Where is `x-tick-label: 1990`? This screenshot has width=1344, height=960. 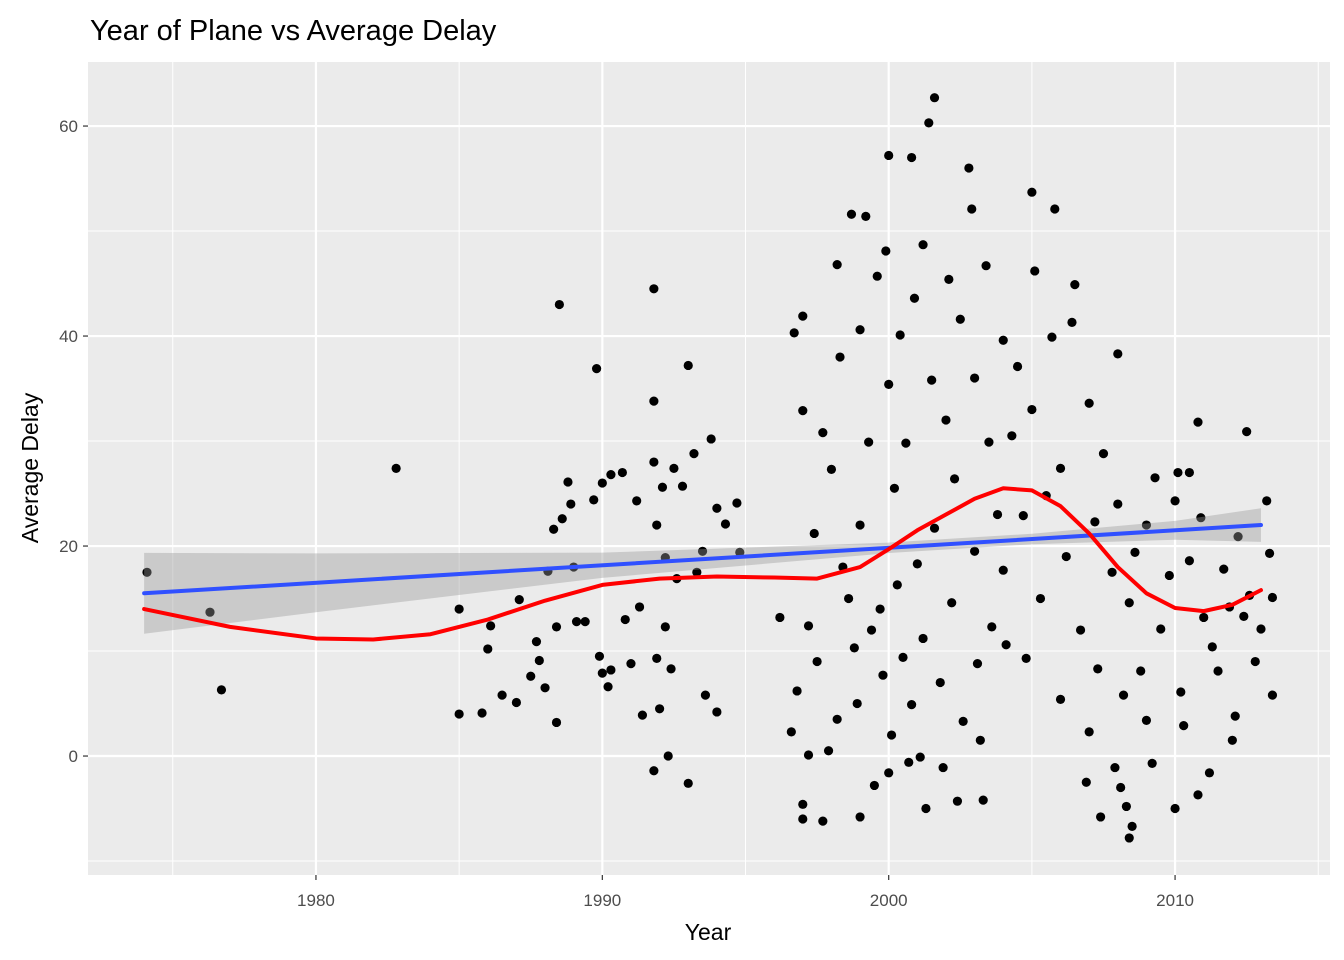
x-tick-label: 1990 is located at coordinates (602, 900).